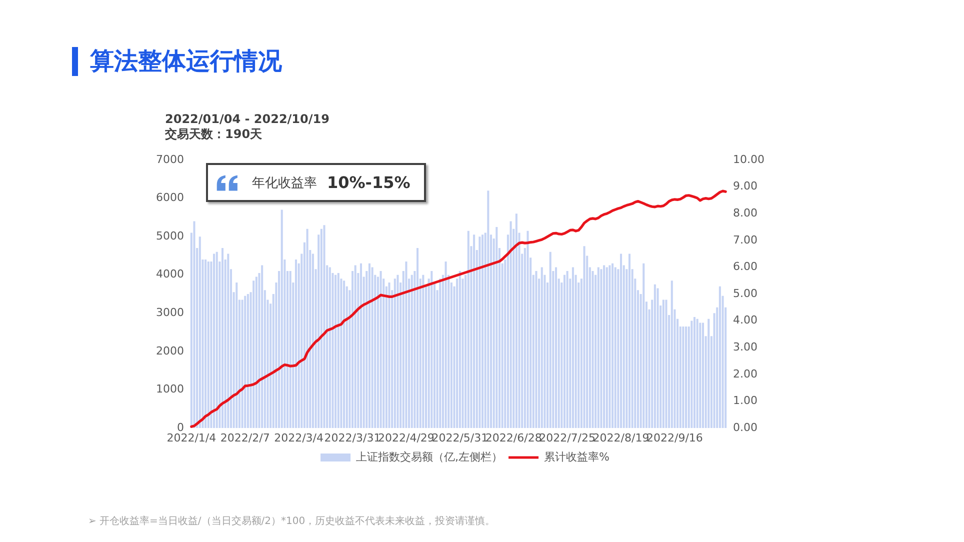 This screenshot has width=964, height=542. Describe the element at coordinates (180, 427) in the screenshot. I see `y-tick-label: 0` at that location.